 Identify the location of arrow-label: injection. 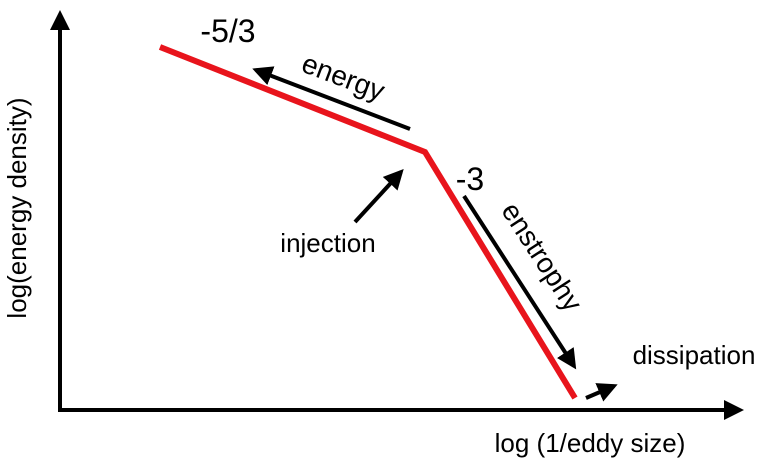
(327, 243).